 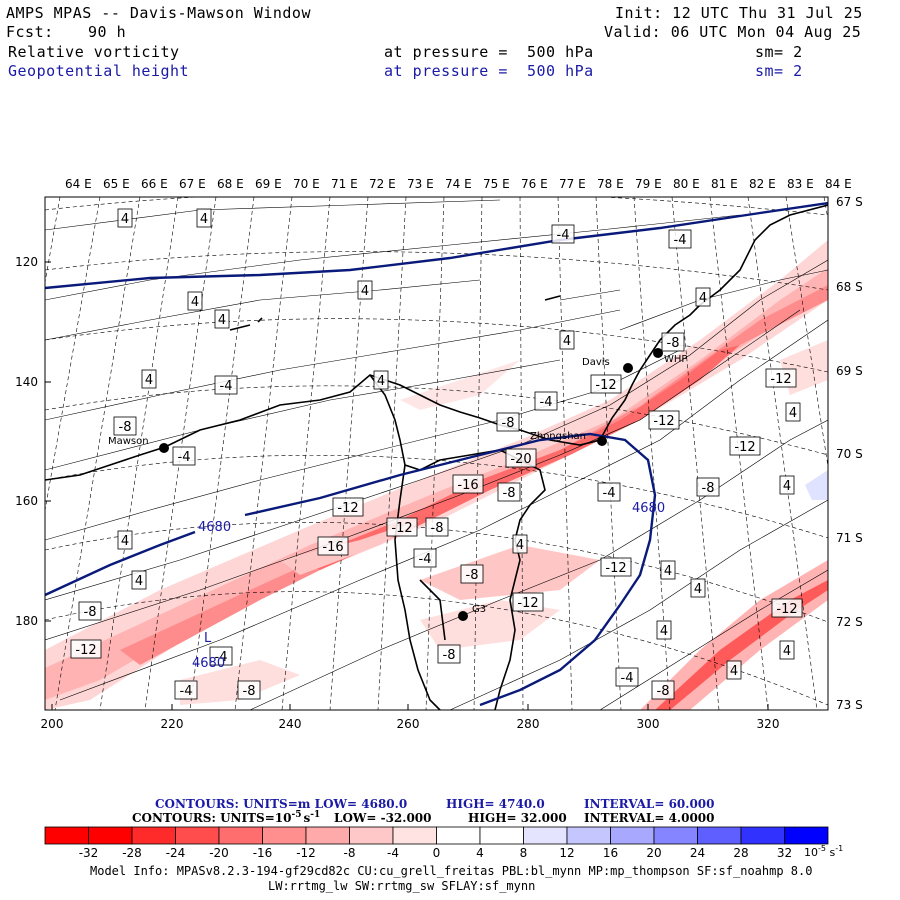 What do you see at coordinates (779, 71) in the screenshot?
I see `field2-smoothing: sm= 2` at bounding box center [779, 71].